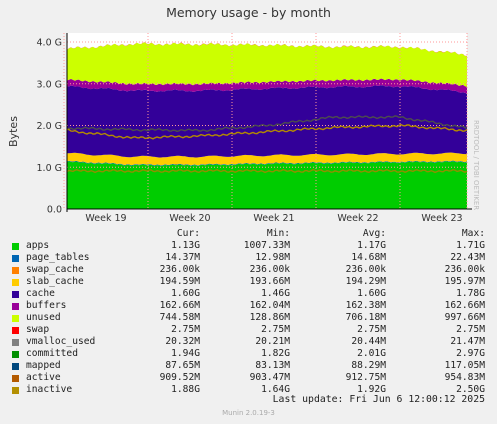 This screenshot has height=424, width=497. Describe the element at coordinates (470, 245) in the screenshot. I see `legend-max: 1.71G` at that location.